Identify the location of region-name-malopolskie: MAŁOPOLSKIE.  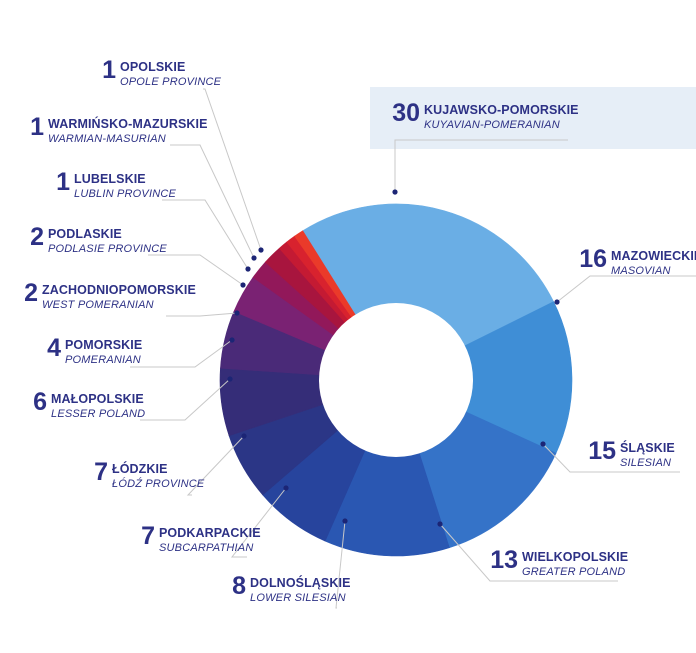
(97, 399).